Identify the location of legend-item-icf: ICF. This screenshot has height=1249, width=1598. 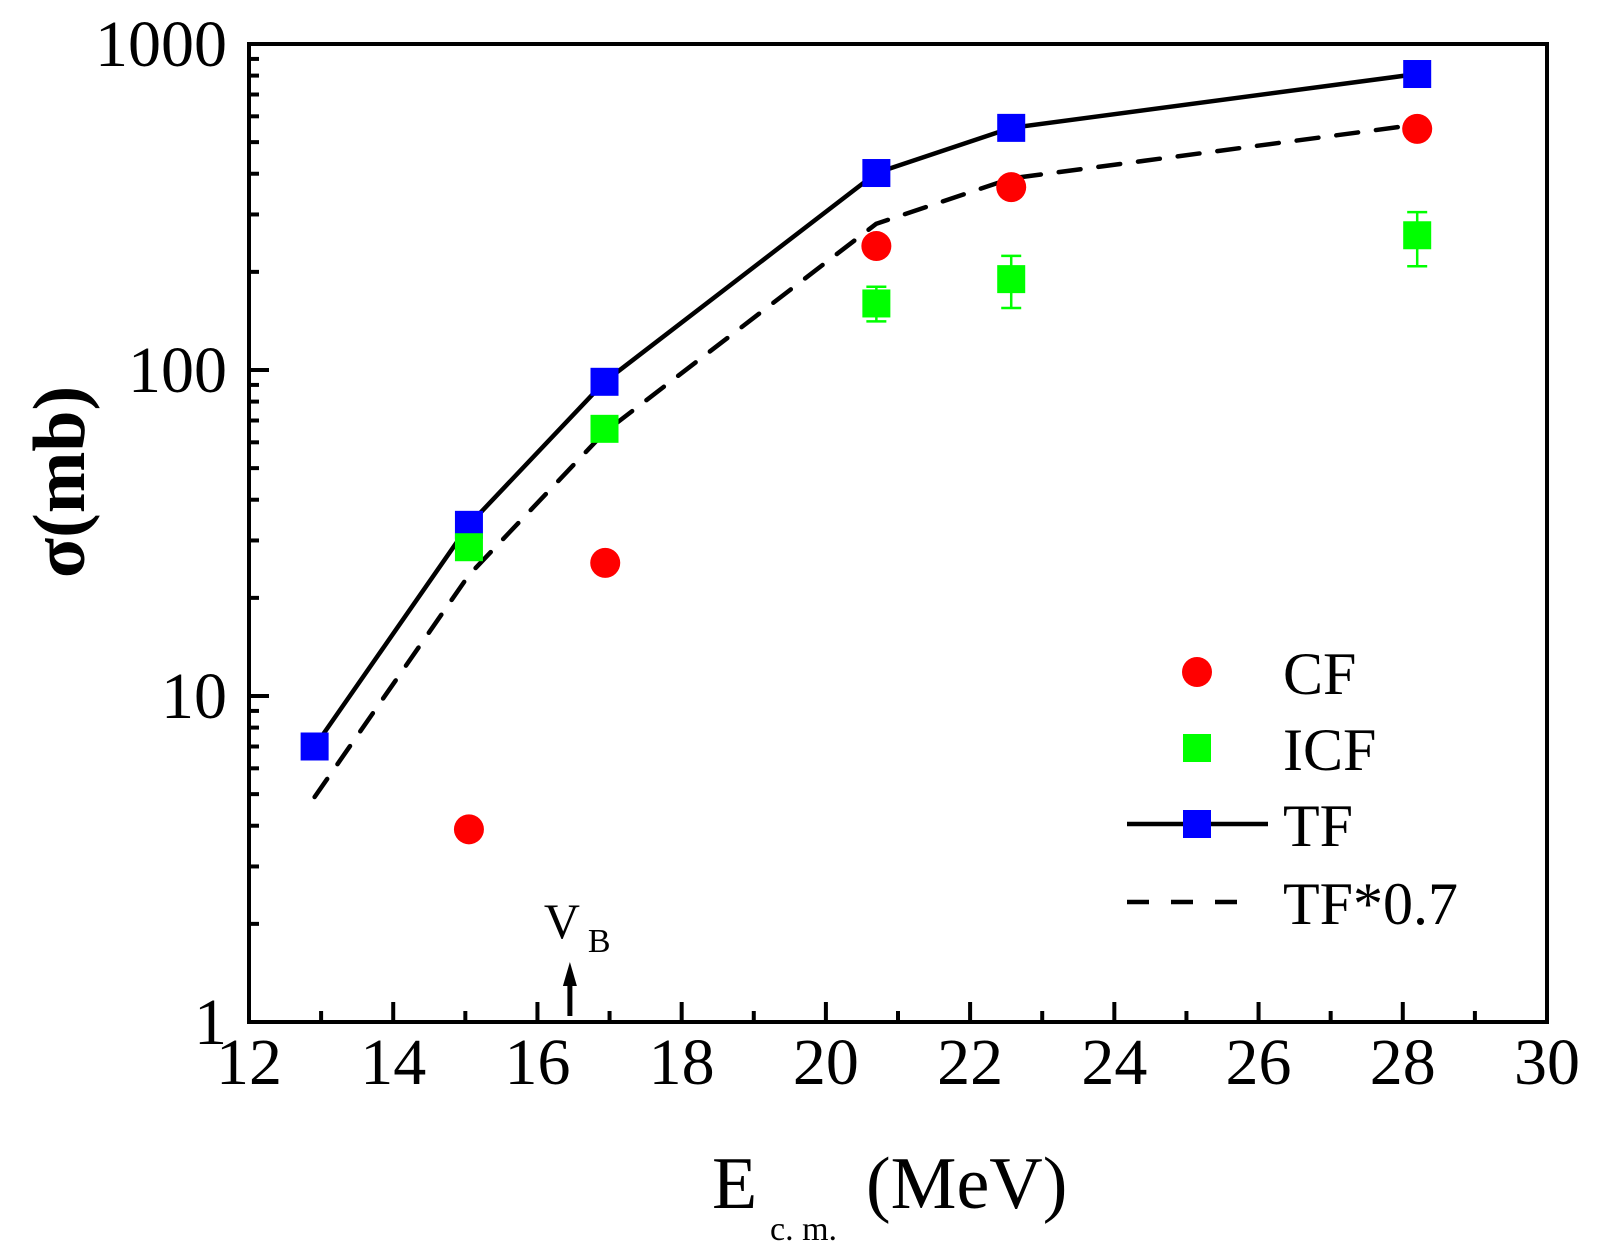
(1279, 750).